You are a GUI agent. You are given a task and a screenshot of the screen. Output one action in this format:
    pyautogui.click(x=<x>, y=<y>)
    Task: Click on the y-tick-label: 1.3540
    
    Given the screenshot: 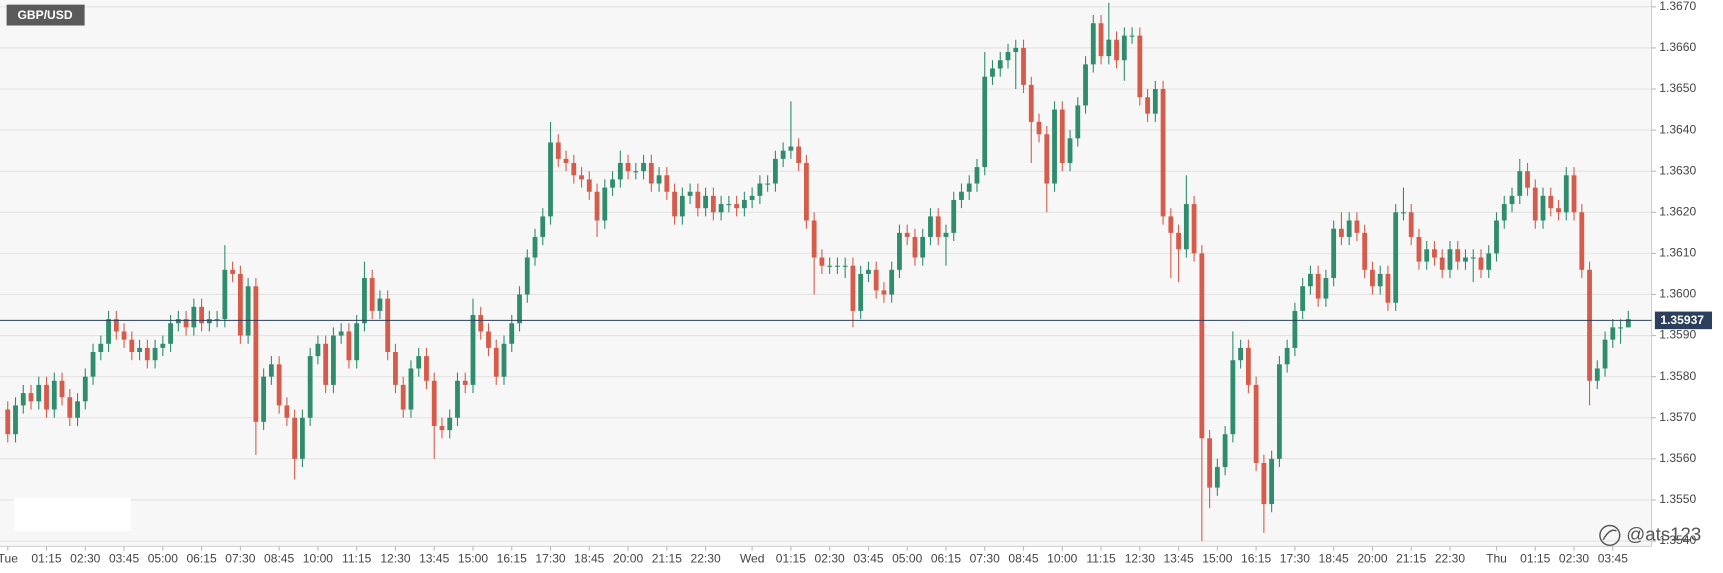 What is the action you would take?
    pyautogui.click(x=1677, y=540)
    